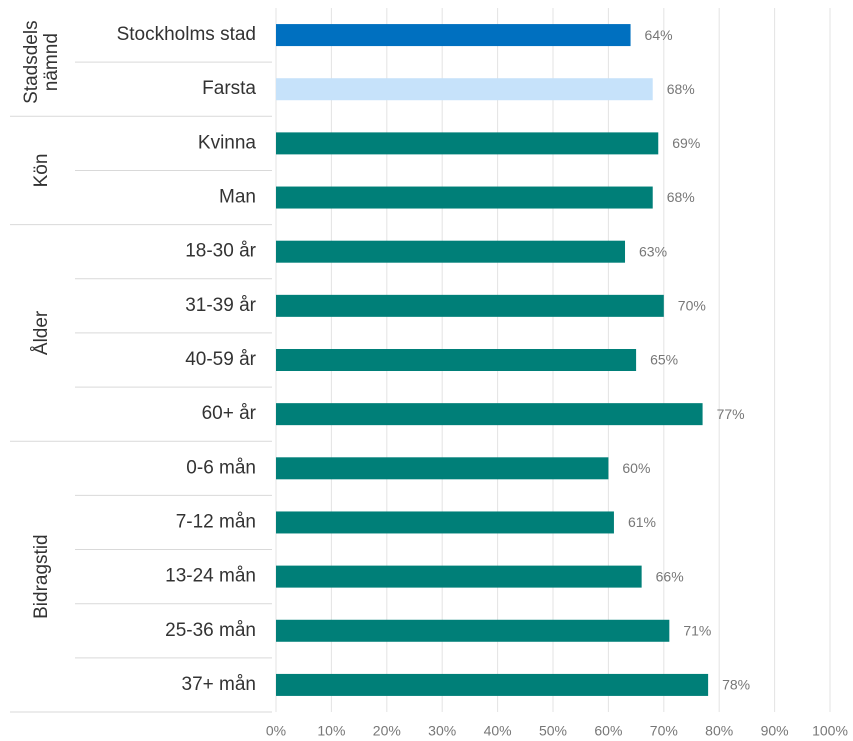 The height and width of the screenshot is (741, 853). Describe the element at coordinates (41, 576) in the screenshot. I see `group-label: Bidragstid` at that location.